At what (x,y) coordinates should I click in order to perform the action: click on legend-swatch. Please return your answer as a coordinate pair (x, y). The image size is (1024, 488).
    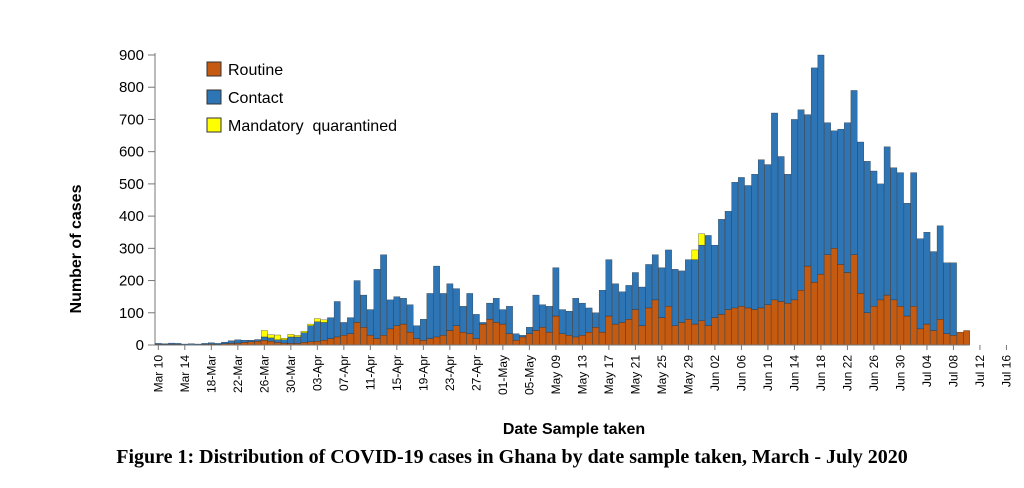
    Looking at the image, I should click on (214, 125).